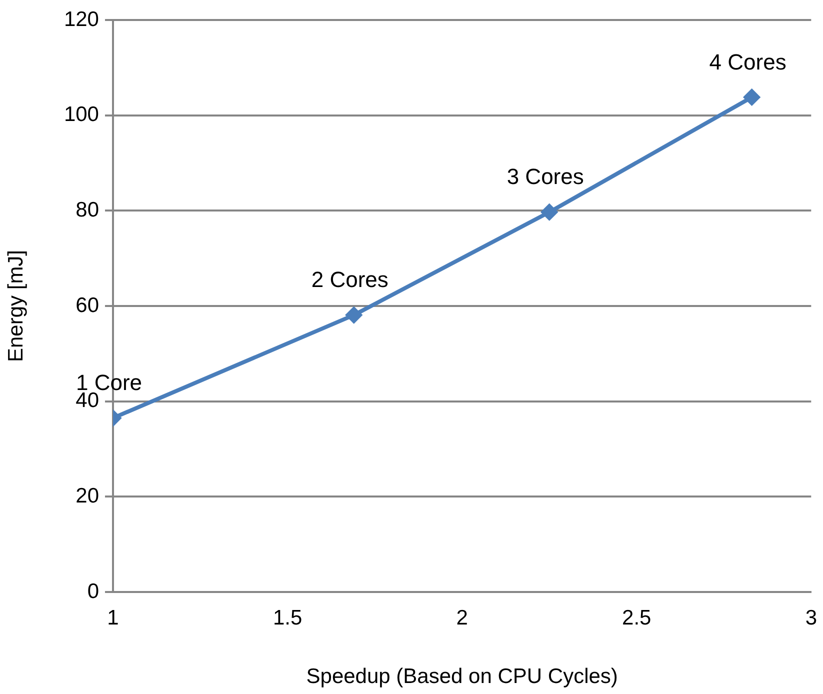 Image resolution: width=823 pixels, height=694 pixels. I want to click on x-tick-label: 2, so click(462, 618).